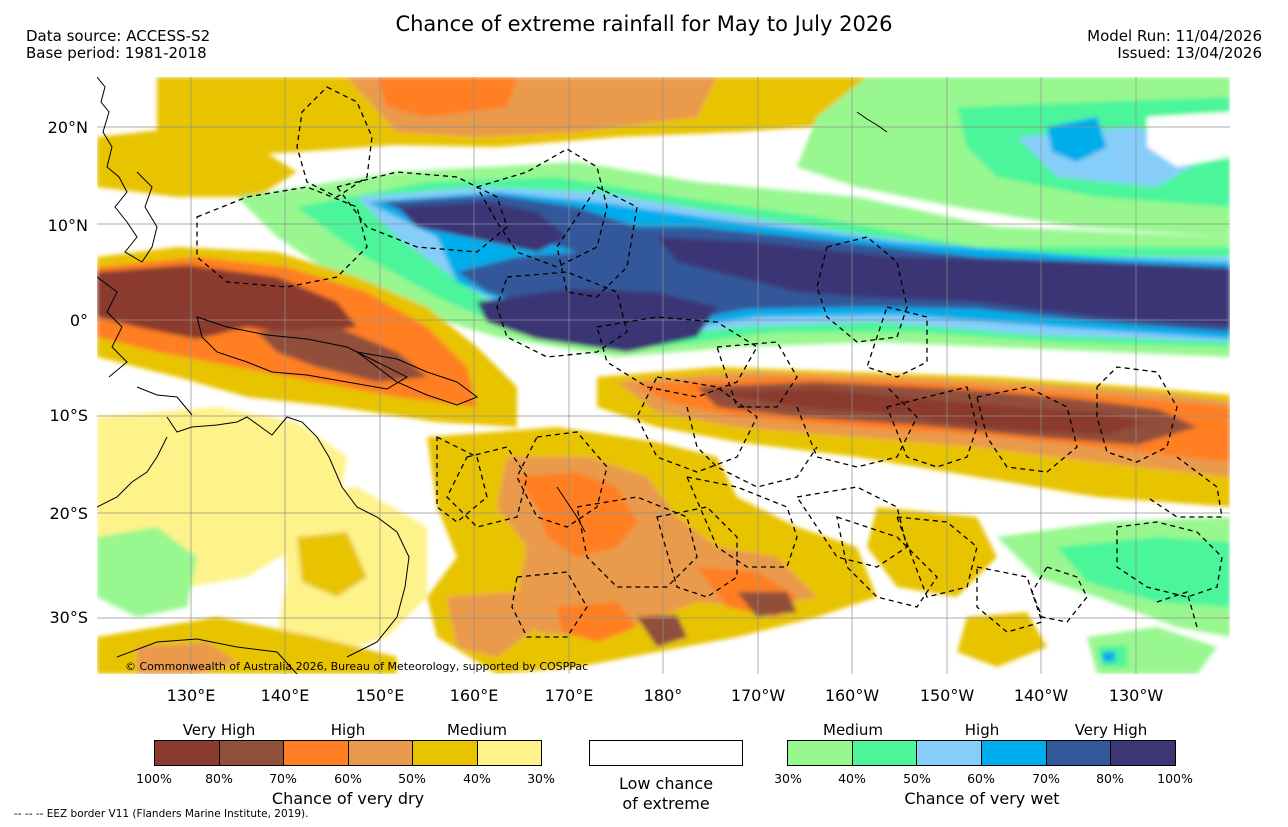  I want to click on dry-pct-70: 70%, so click(283, 778).